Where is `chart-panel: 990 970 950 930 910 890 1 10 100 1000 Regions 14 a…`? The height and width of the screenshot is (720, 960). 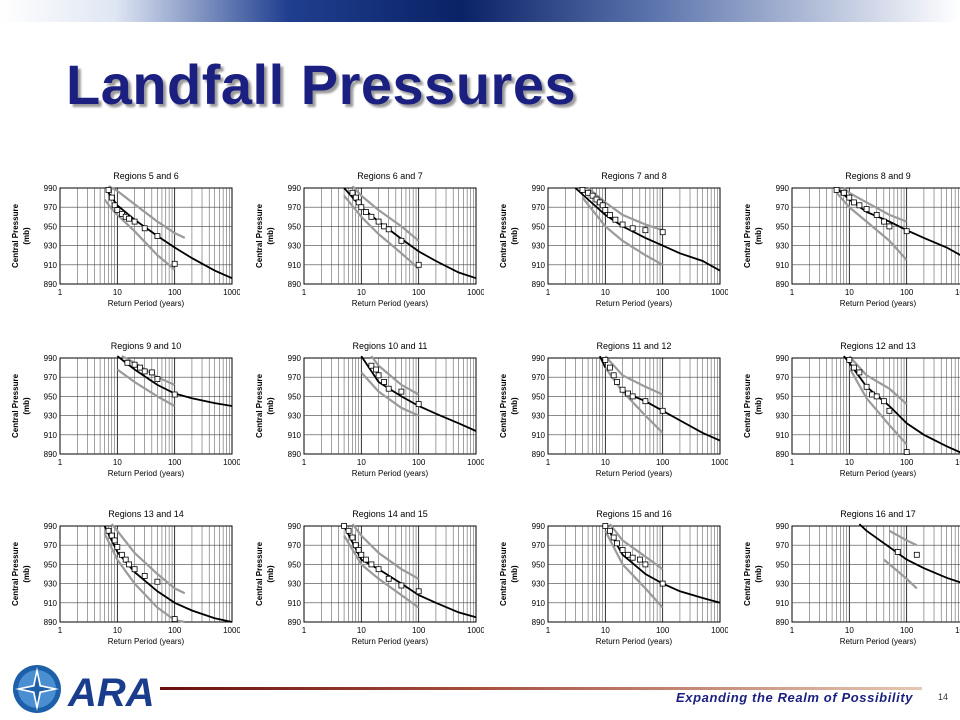
chart-panel: 990 970 950 930 910 890 1 10 100 1000 Regions 14 a… is located at coordinates (369, 583).